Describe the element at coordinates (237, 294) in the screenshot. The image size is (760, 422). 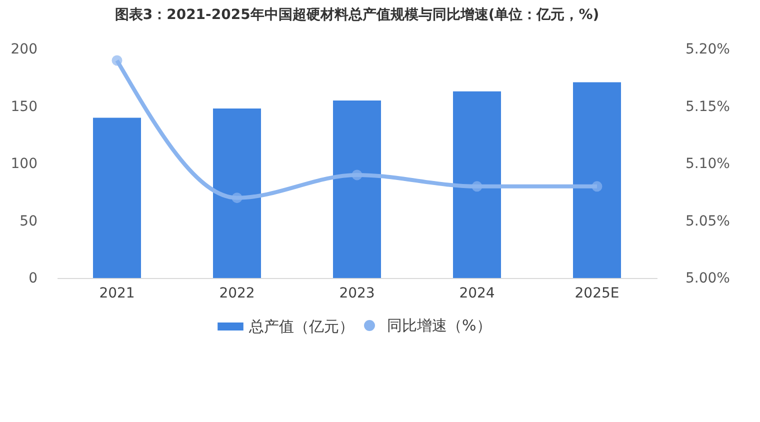
I see `x-tick-label: 2022` at that location.